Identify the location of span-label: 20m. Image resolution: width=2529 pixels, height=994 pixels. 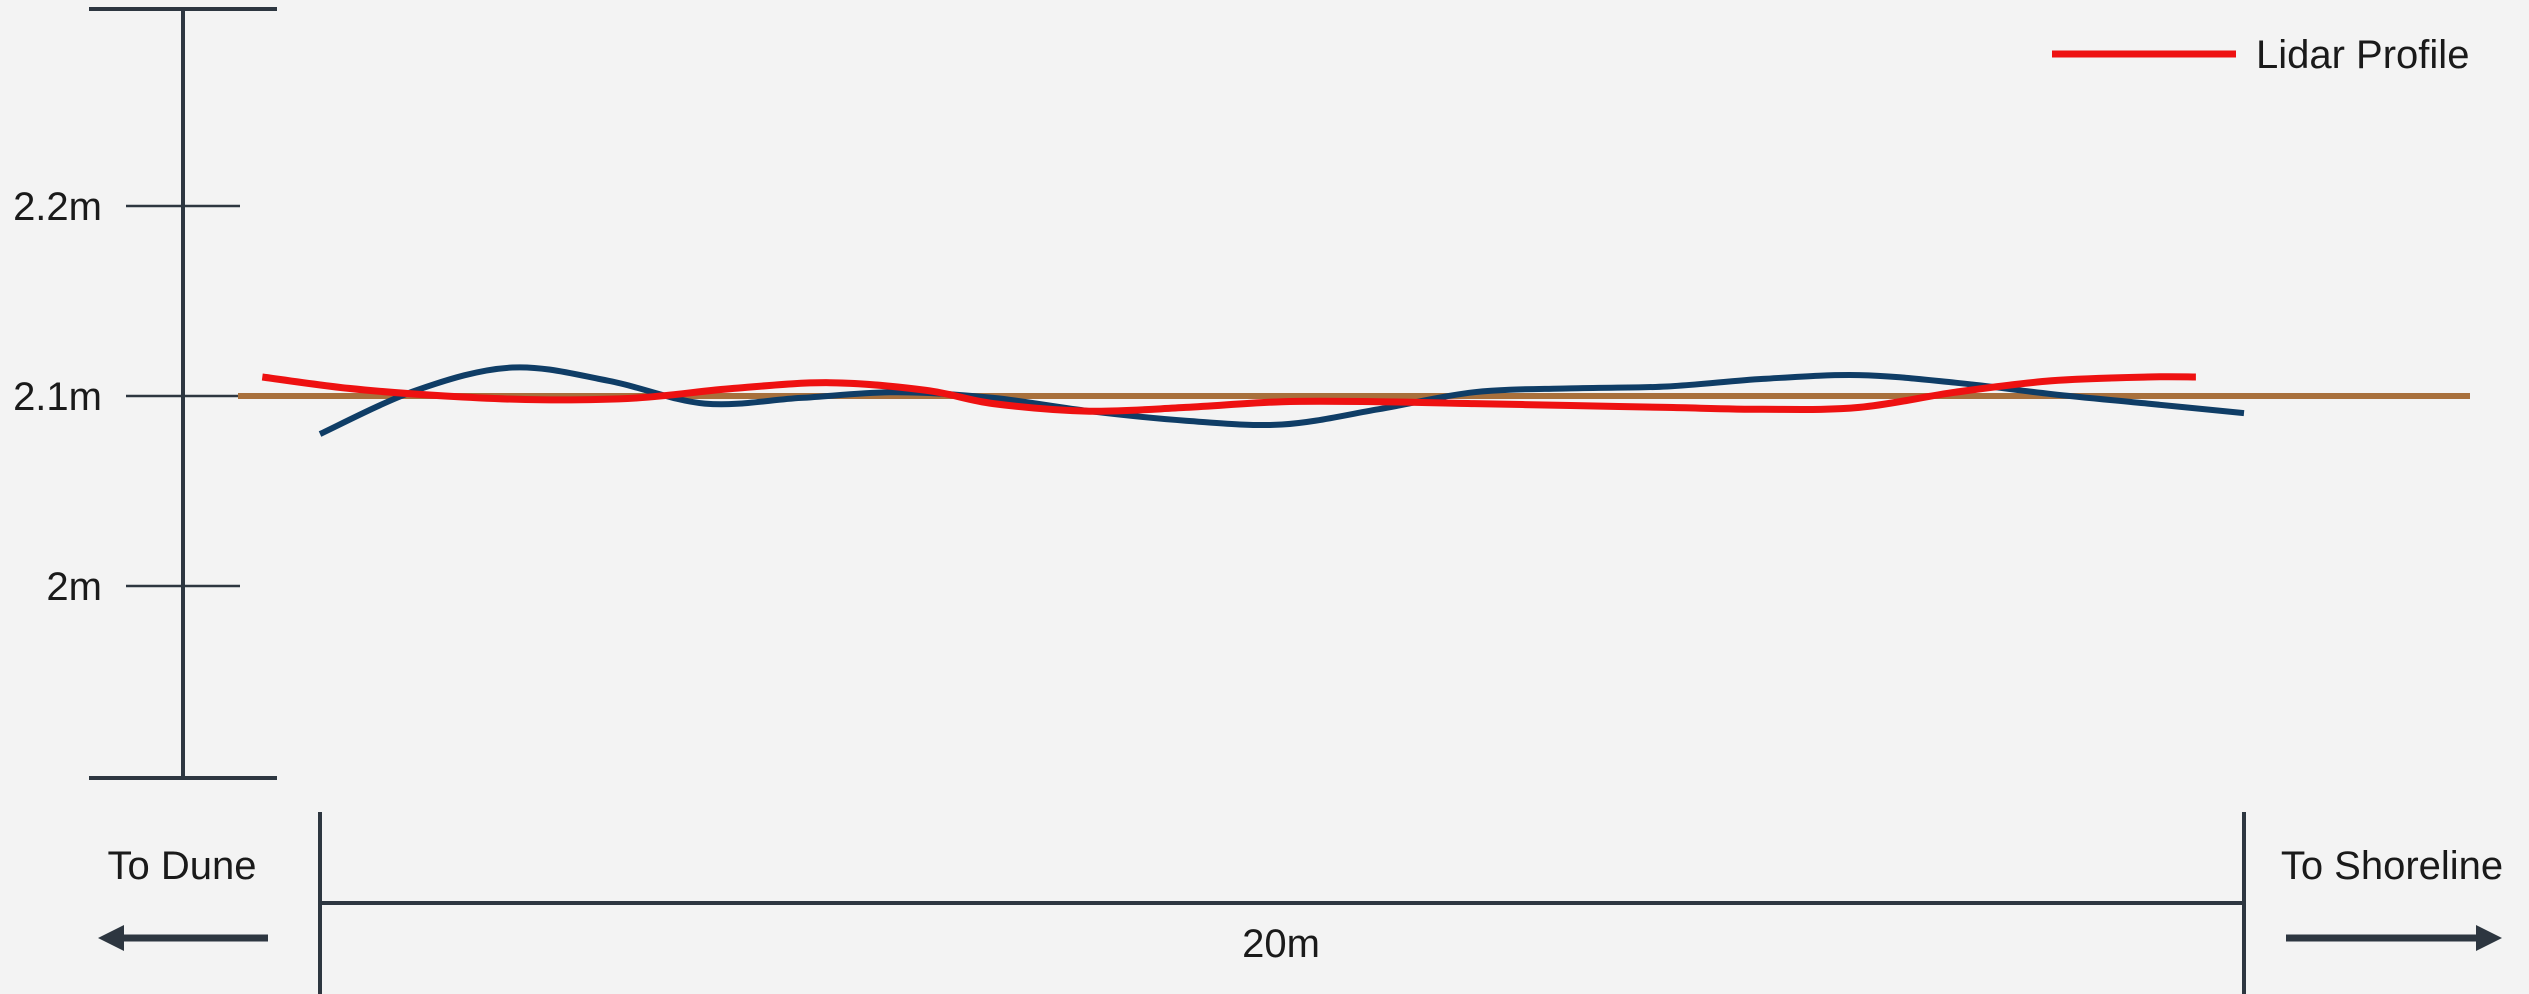
(1281, 944).